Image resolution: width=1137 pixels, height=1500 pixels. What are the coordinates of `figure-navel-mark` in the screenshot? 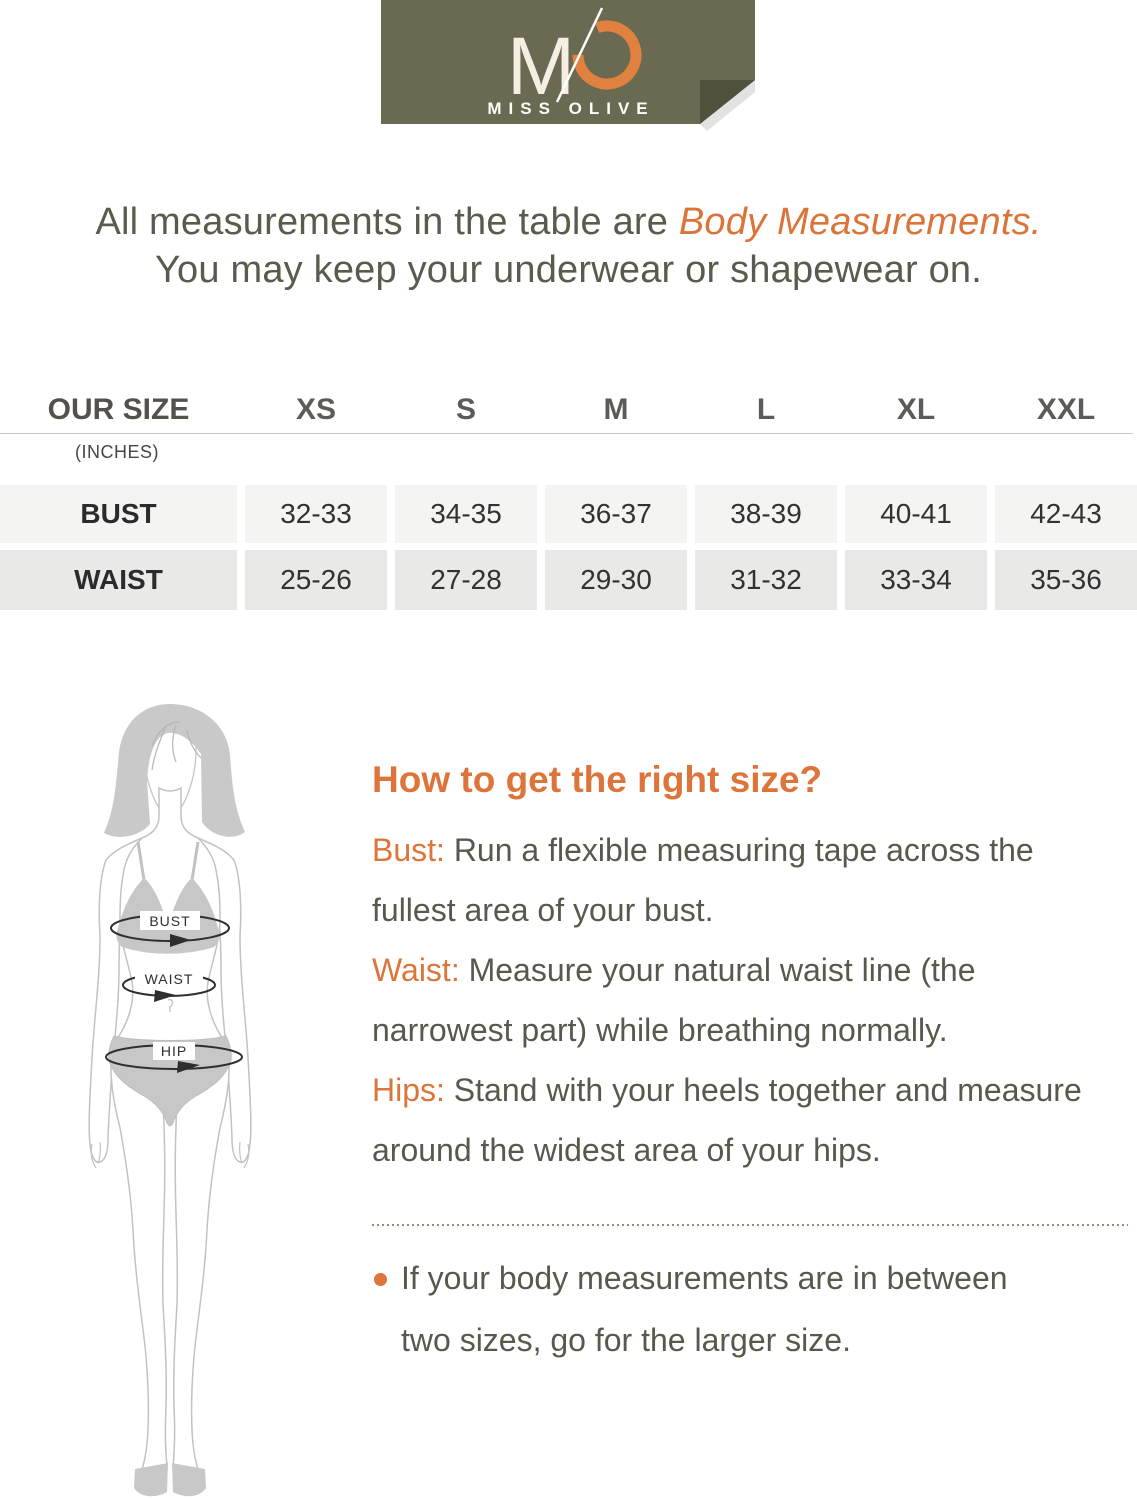 It's located at (170, 1005).